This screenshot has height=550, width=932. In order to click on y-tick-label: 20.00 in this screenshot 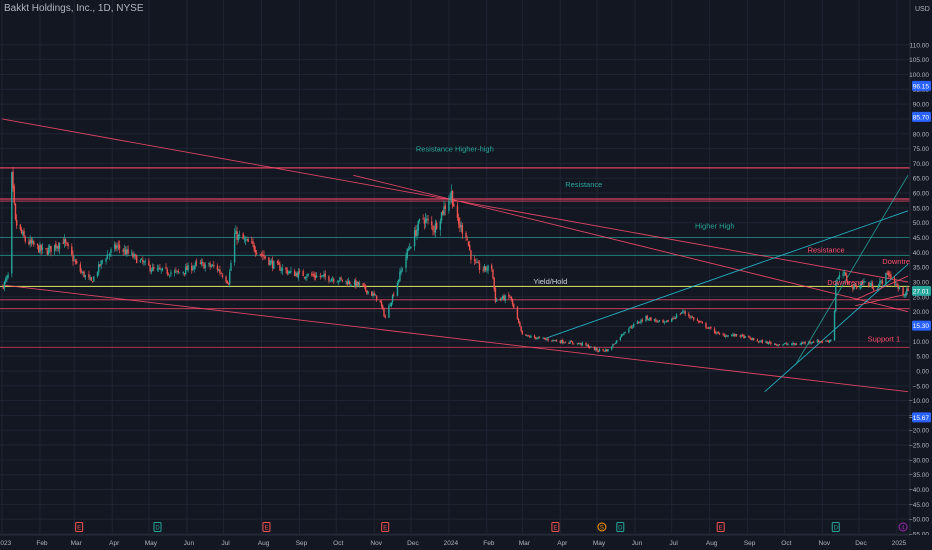, I will do `click(921, 312)`.